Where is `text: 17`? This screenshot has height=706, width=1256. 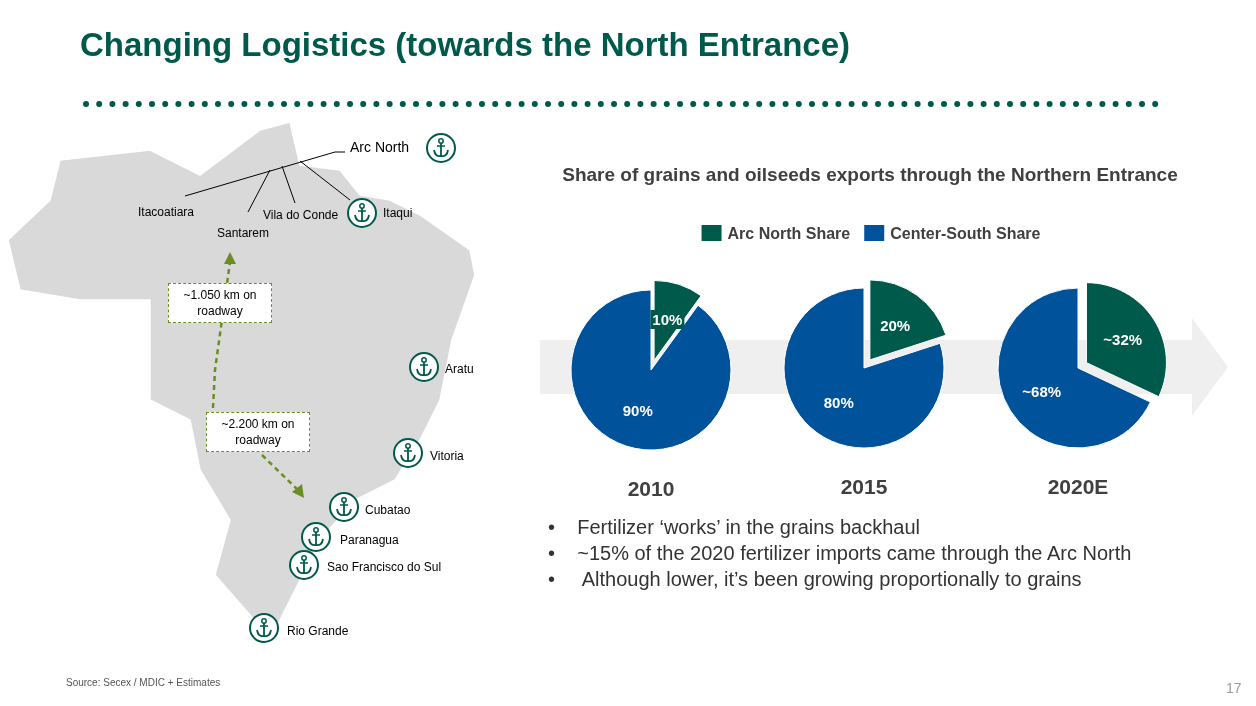 text: 17 is located at coordinates (1234, 688).